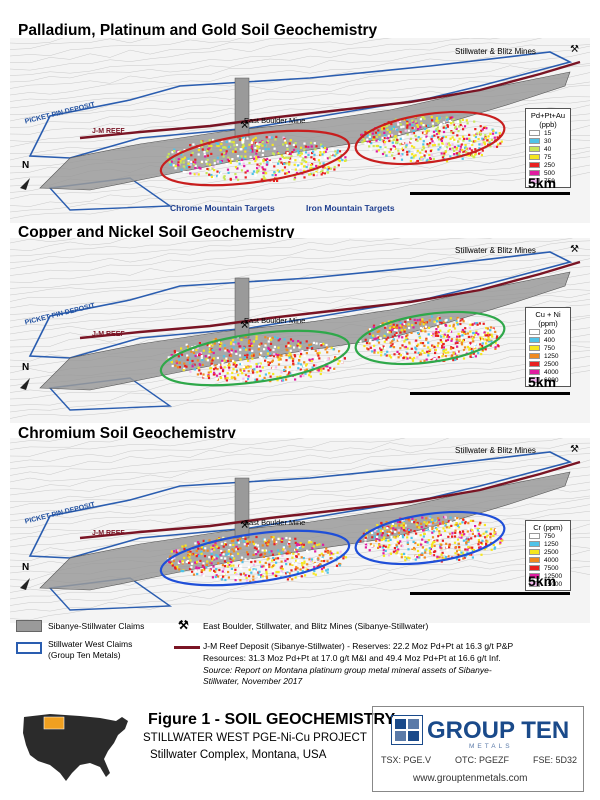 The height and width of the screenshot is (800, 600). I want to click on contour-line, so click(131, 247).